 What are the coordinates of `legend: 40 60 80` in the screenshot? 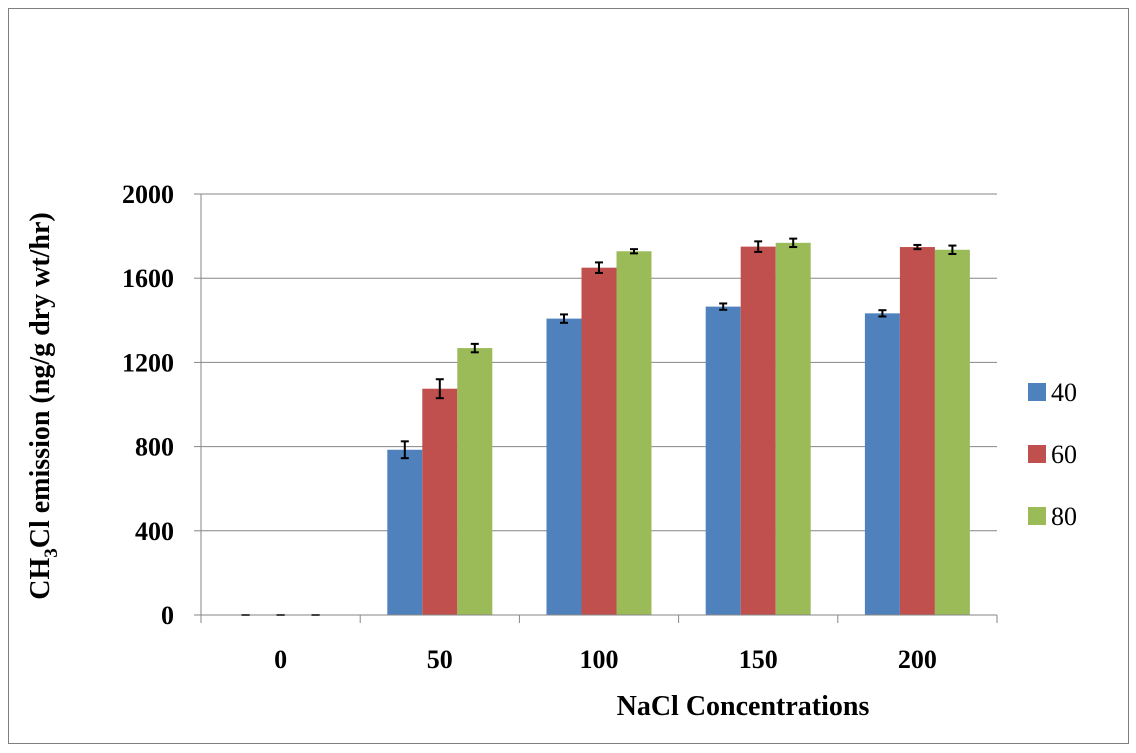 It's located at (1052, 454).